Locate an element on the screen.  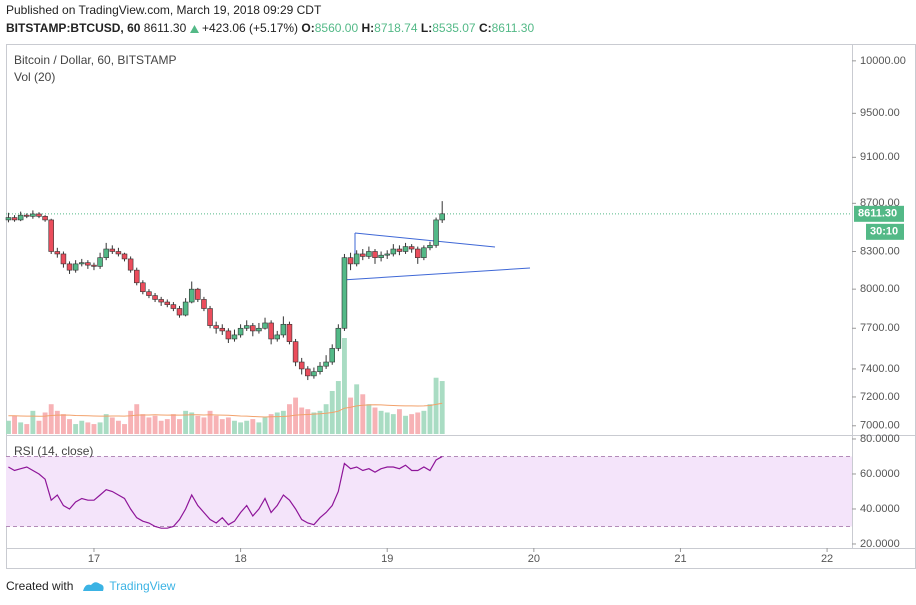
up-arrow is located at coordinates (194, 28).